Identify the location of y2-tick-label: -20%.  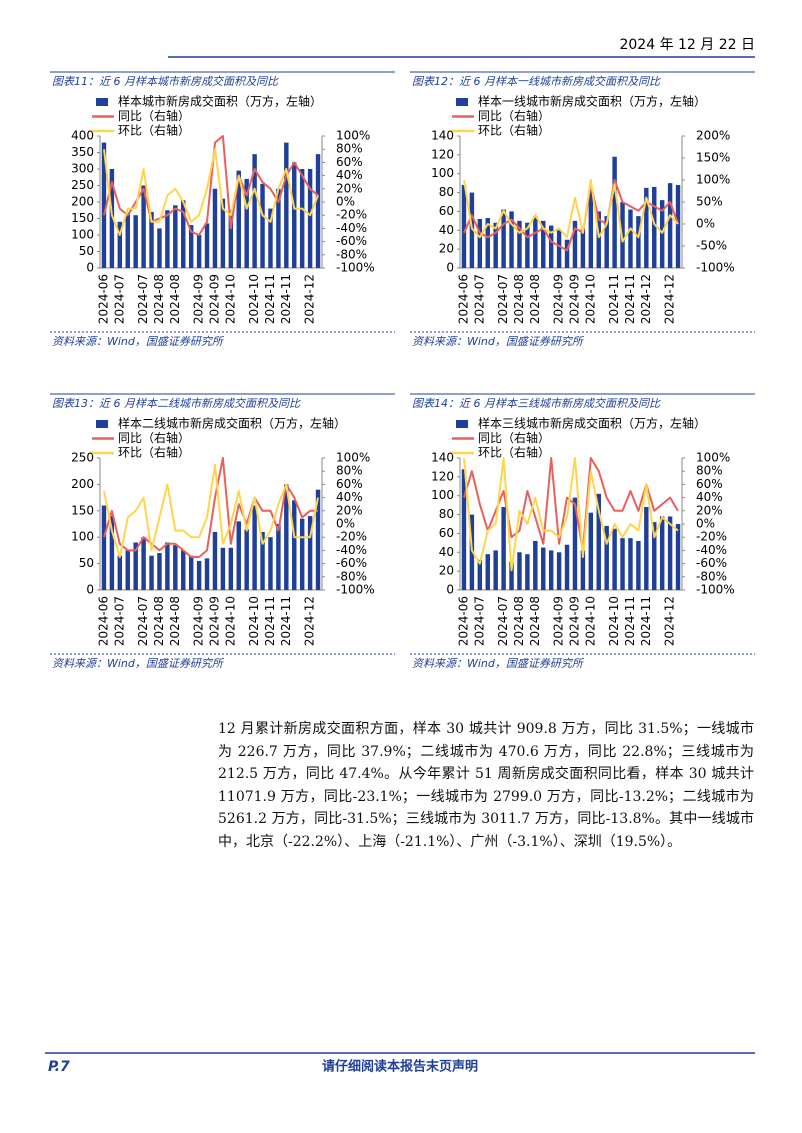
(351, 537).